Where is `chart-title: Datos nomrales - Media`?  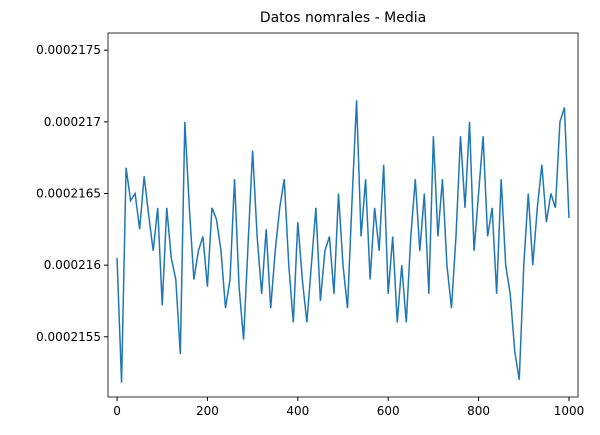 chart-title: Datos nomrales - Media is located at coordinates (343, 18).